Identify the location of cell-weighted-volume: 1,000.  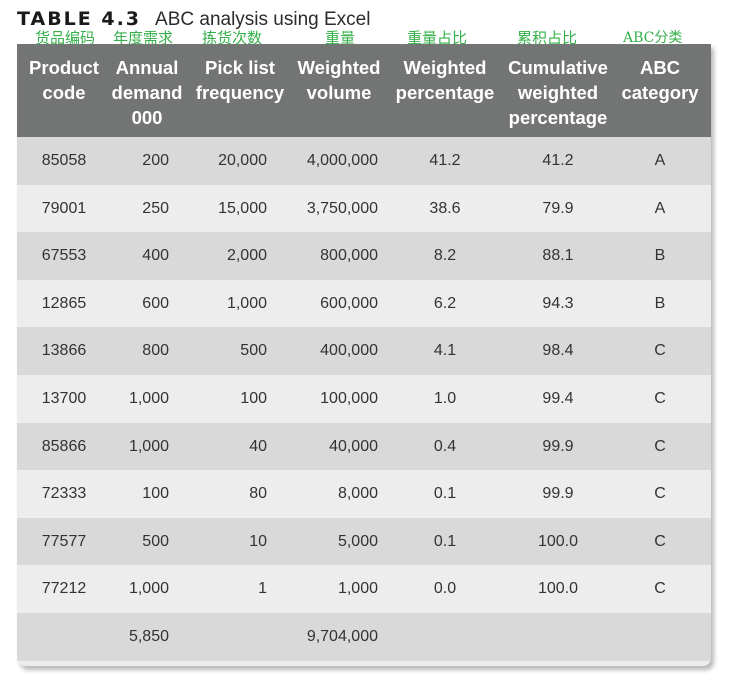
(357, 589).